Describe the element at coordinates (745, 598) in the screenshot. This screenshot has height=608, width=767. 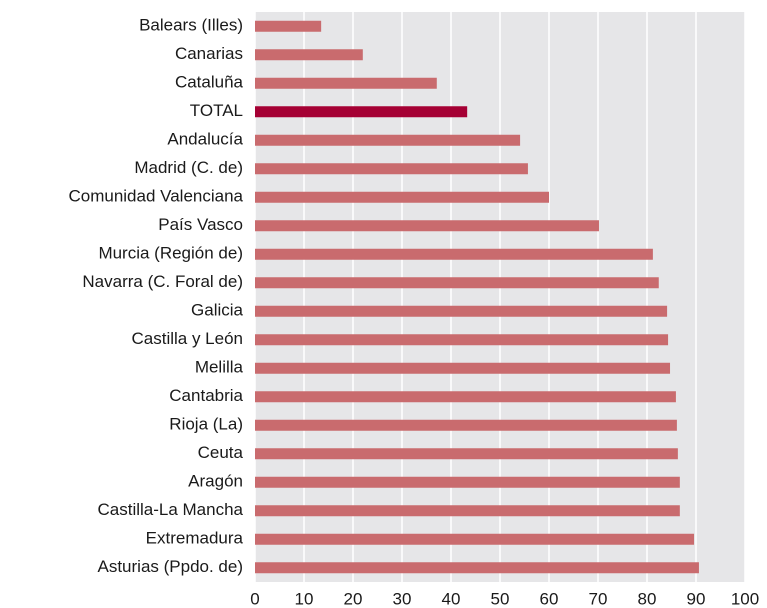
I see `x-tick-label: 100` at that location.